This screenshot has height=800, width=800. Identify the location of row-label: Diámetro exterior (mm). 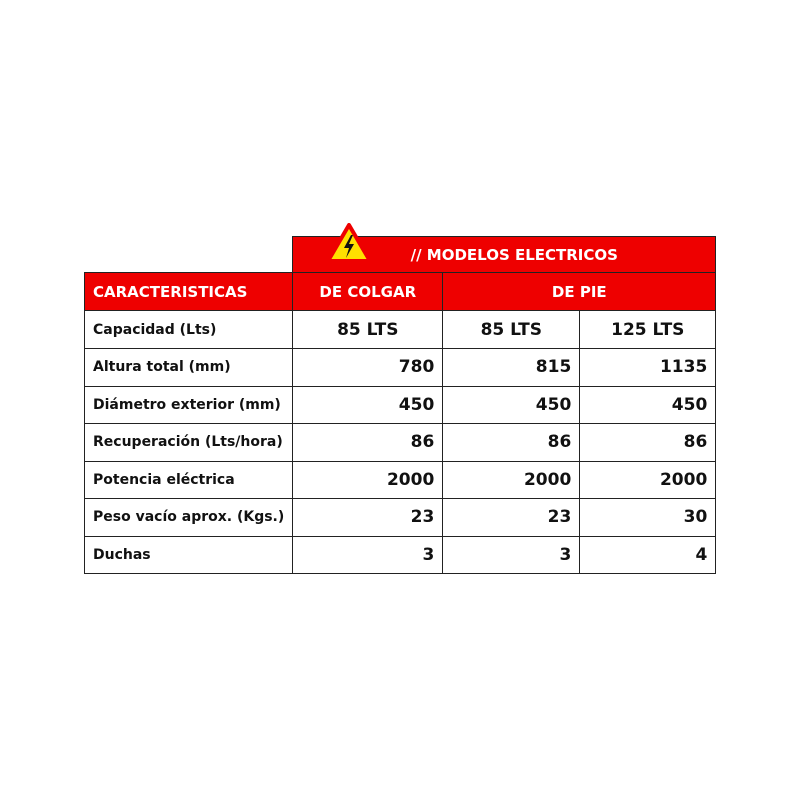
(188, 404).